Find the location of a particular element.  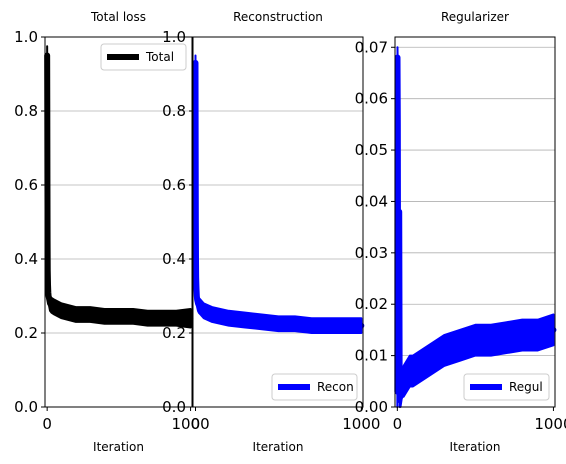

chart-title: Total loss is located at coordinates (118, 17).